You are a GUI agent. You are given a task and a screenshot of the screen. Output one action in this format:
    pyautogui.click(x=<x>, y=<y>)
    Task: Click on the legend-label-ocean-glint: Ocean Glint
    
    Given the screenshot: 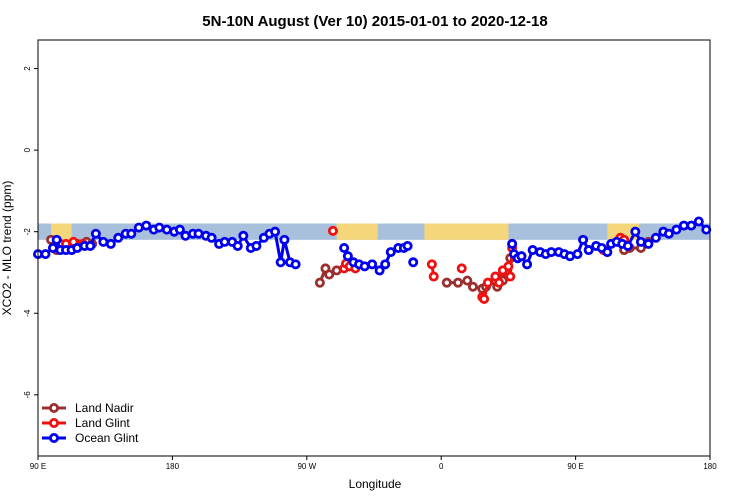 What is the action you would take?
    pyautogui.click(x=107, y=438)
    